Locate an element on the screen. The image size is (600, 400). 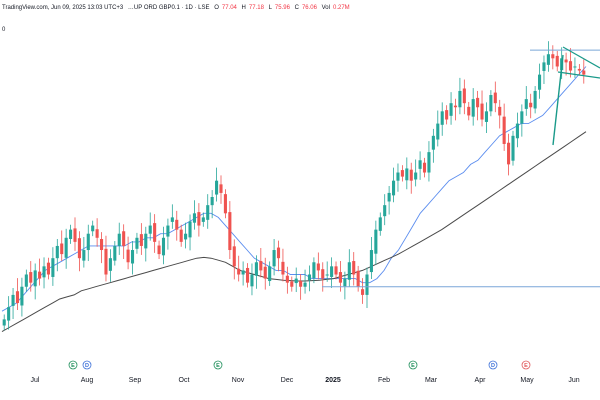
dividend-marker is located at coordinates (493, 365).